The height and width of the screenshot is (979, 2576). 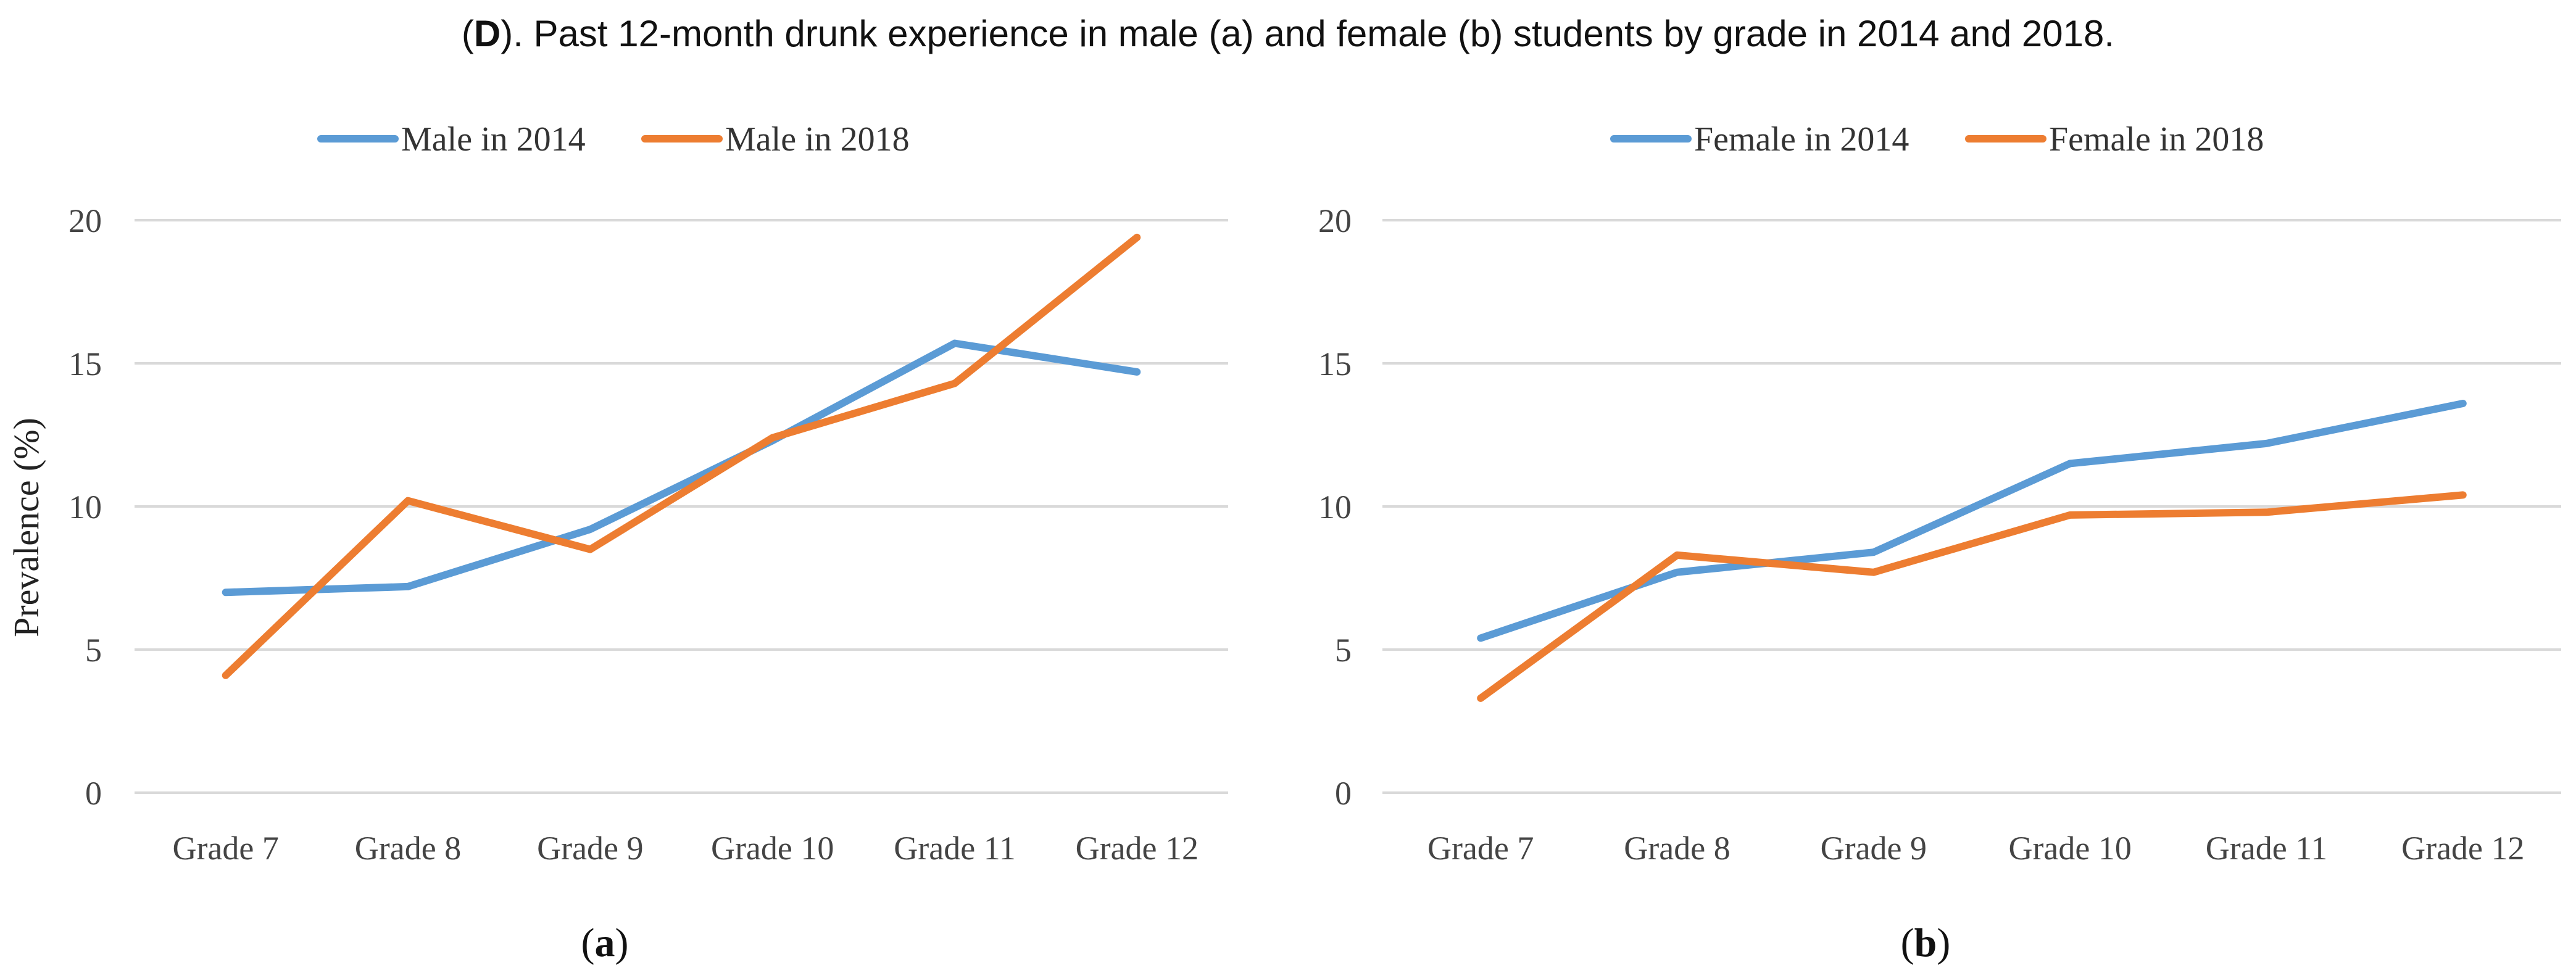 I want to click on series-line-female-in-2014, so click(x=1972, y=521).